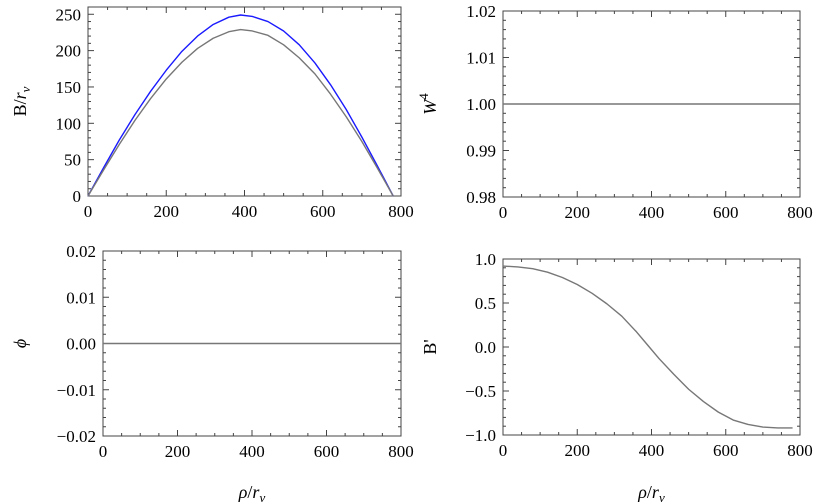  What do you see at coordinates (481, 104) in the screenshot?
I see `y-tick-label: 1.00` at bounding box center [481, 104].